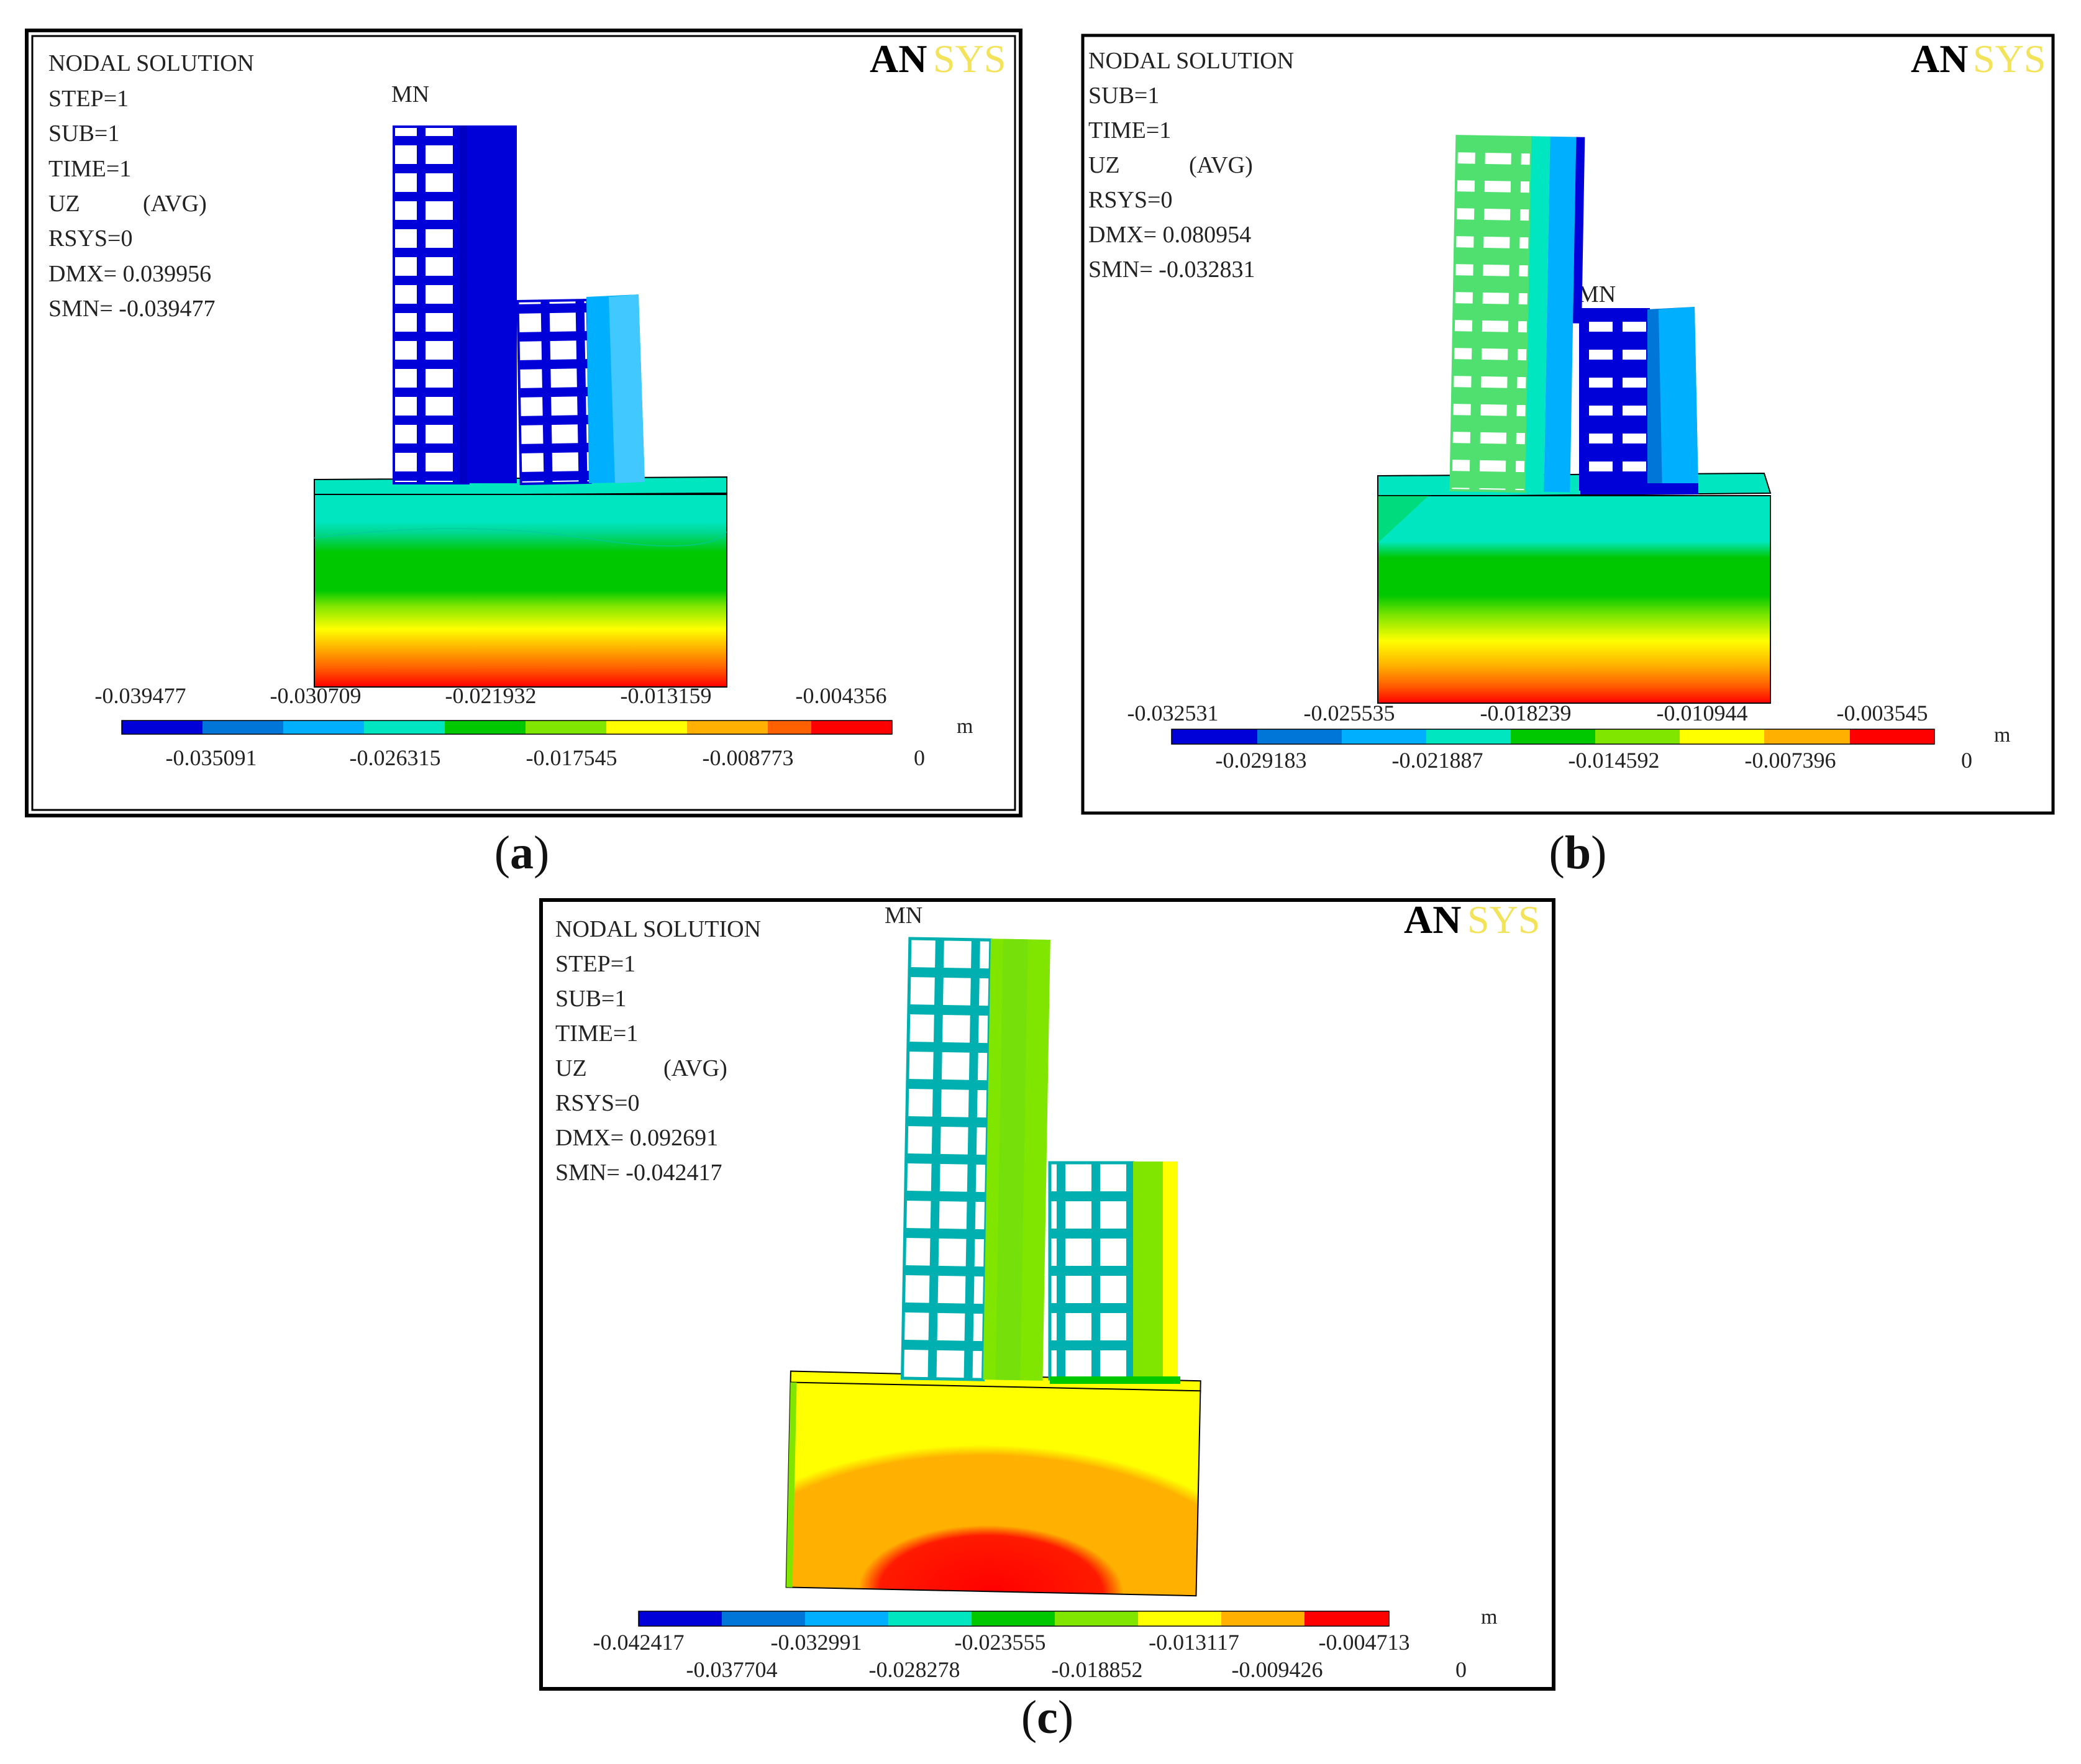 The width and height of the screenshot is (2081, 1764). I want to click on legend-label: -0.032531, so click(1173, 713).